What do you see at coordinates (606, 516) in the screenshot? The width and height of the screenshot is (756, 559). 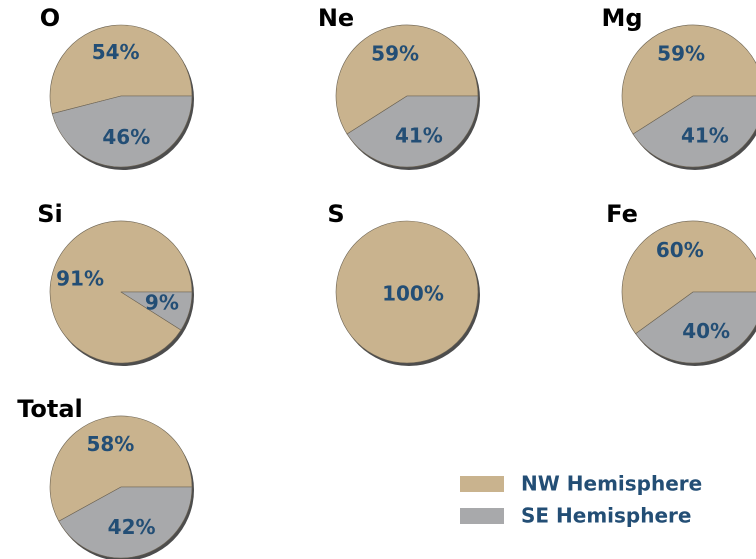 I see `legend-label: SE Hemisphere` at bounding box center [606, 516].